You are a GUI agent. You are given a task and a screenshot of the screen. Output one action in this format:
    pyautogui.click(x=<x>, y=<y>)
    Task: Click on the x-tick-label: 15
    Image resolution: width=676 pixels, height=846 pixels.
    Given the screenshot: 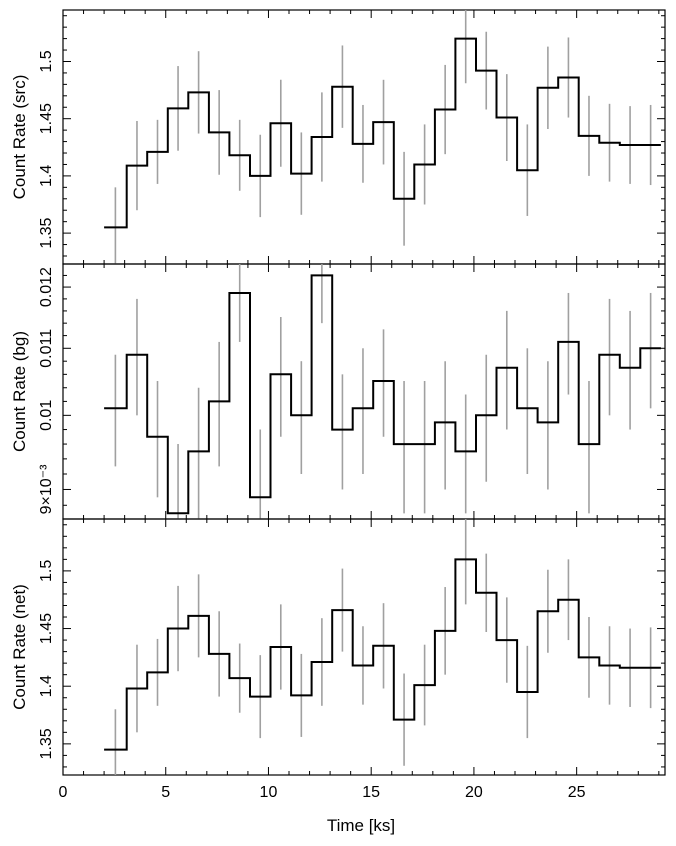 What is the action you would take?
    pyautogui.click(x=371, y=792)
    